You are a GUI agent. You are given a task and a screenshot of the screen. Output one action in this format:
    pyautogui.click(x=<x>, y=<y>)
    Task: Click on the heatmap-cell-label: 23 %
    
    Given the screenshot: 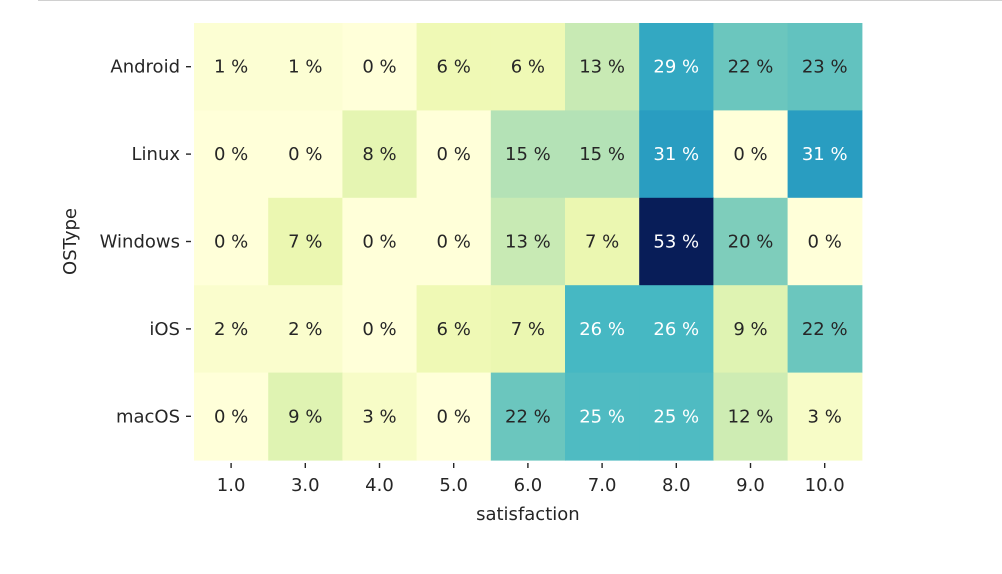 What is the action you would take?
    pyautogui.click(x=825, y=67)
    